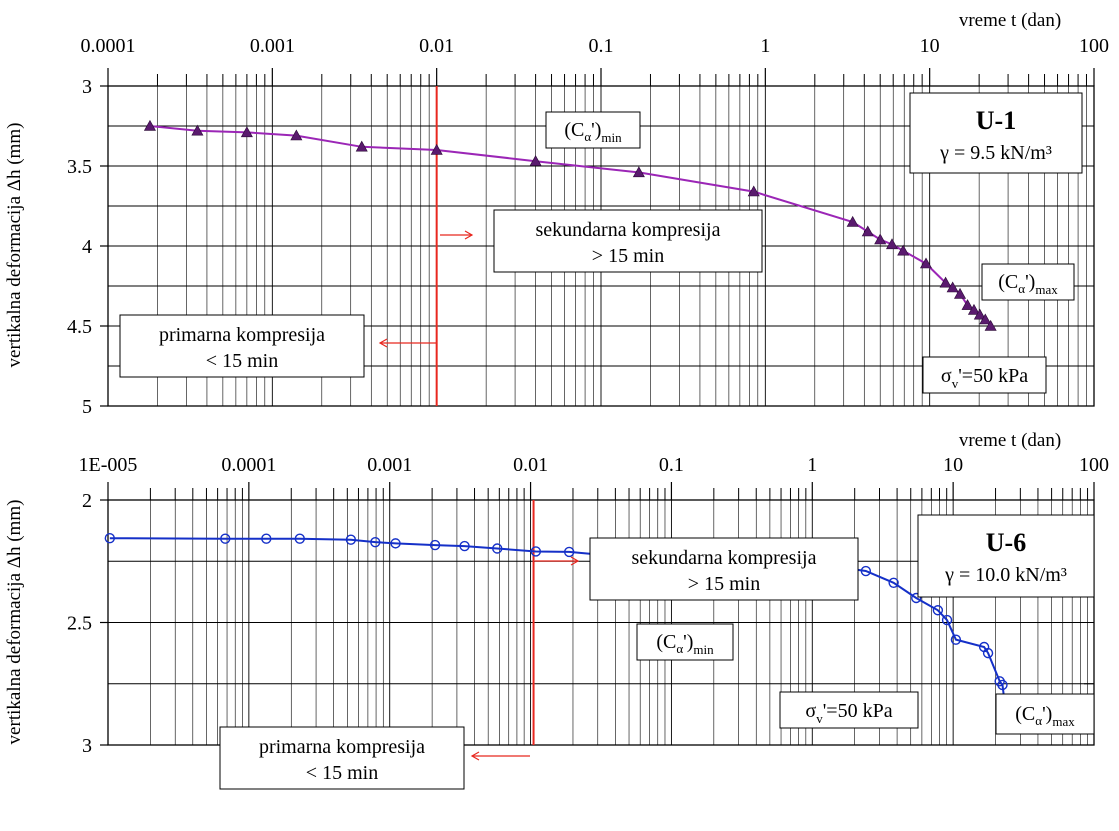  What do you see at coordinates (1094, 46) in the screenshot?
I see `x-tick-label: 100` at bounding box center [1094, 46].